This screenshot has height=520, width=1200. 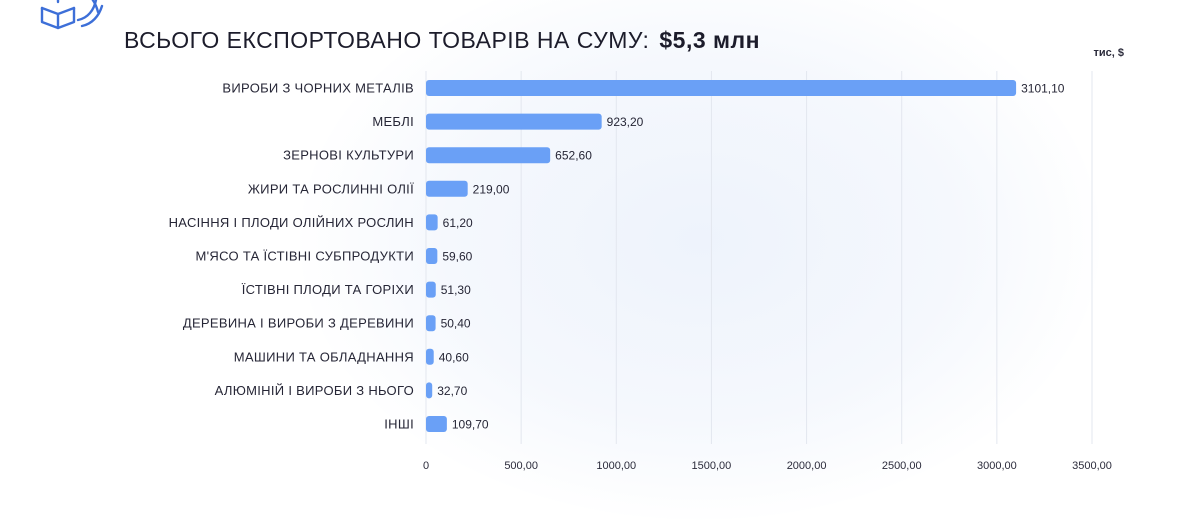 I want to click on x-tick-label: 1000,00, so click(x=616, y=466).